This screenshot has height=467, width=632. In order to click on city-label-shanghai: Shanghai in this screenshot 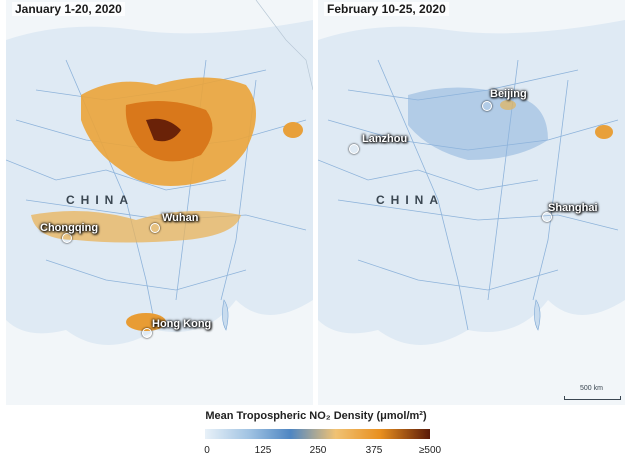, I will do `click(573, 208)`.